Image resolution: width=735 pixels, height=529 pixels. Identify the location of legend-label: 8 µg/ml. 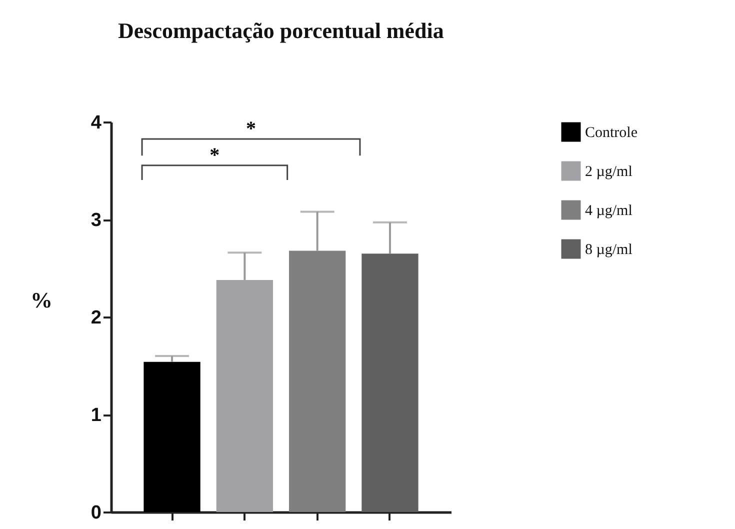
(608, 250).